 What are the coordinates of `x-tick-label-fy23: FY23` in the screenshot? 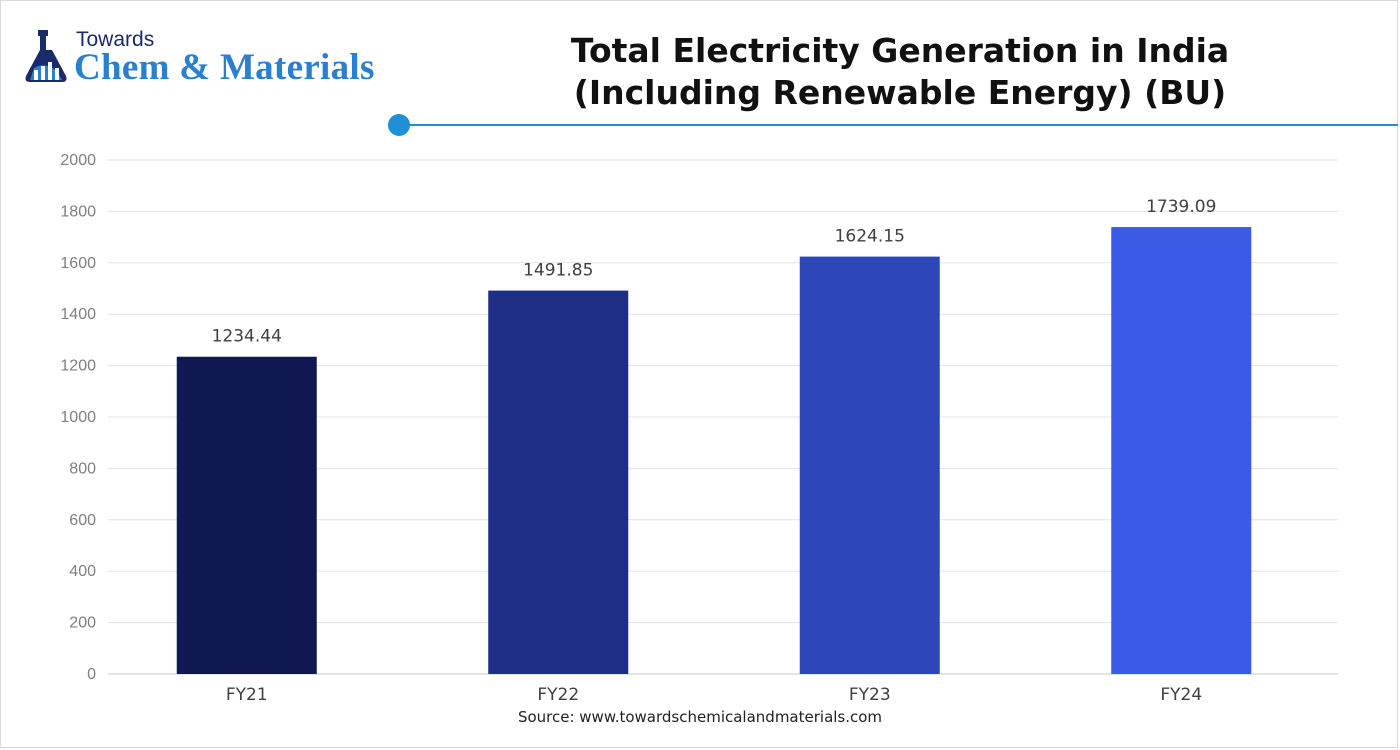 It's located at (870, 695).